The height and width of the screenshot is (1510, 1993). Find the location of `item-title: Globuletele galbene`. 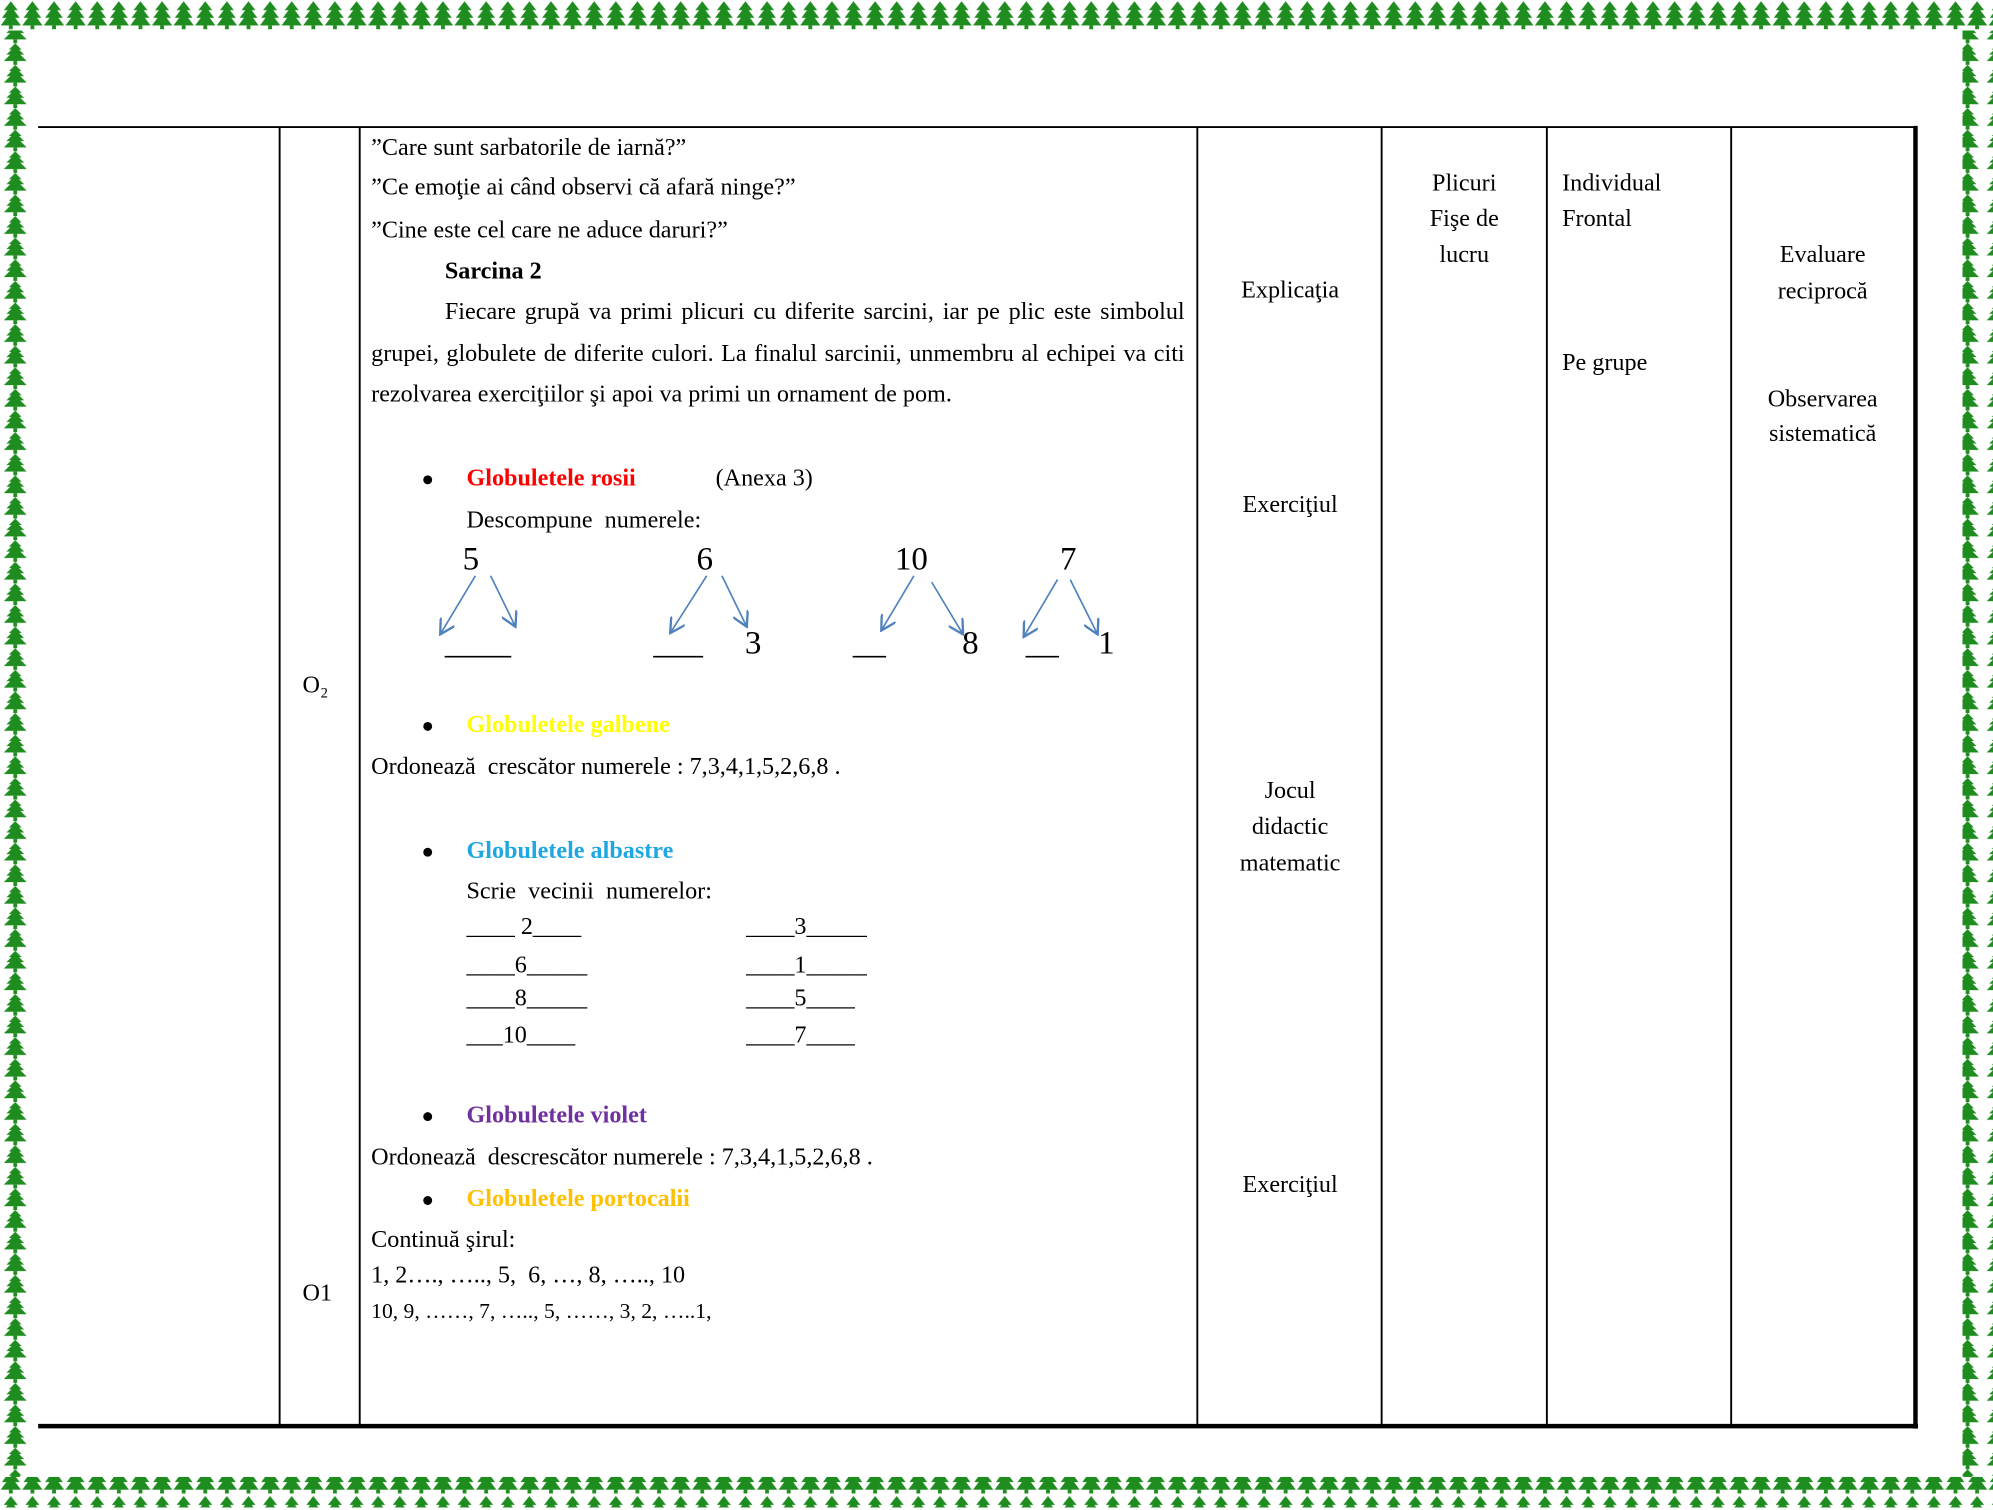

item-title: Globuletele galbene is located at coordinates (568, 725).